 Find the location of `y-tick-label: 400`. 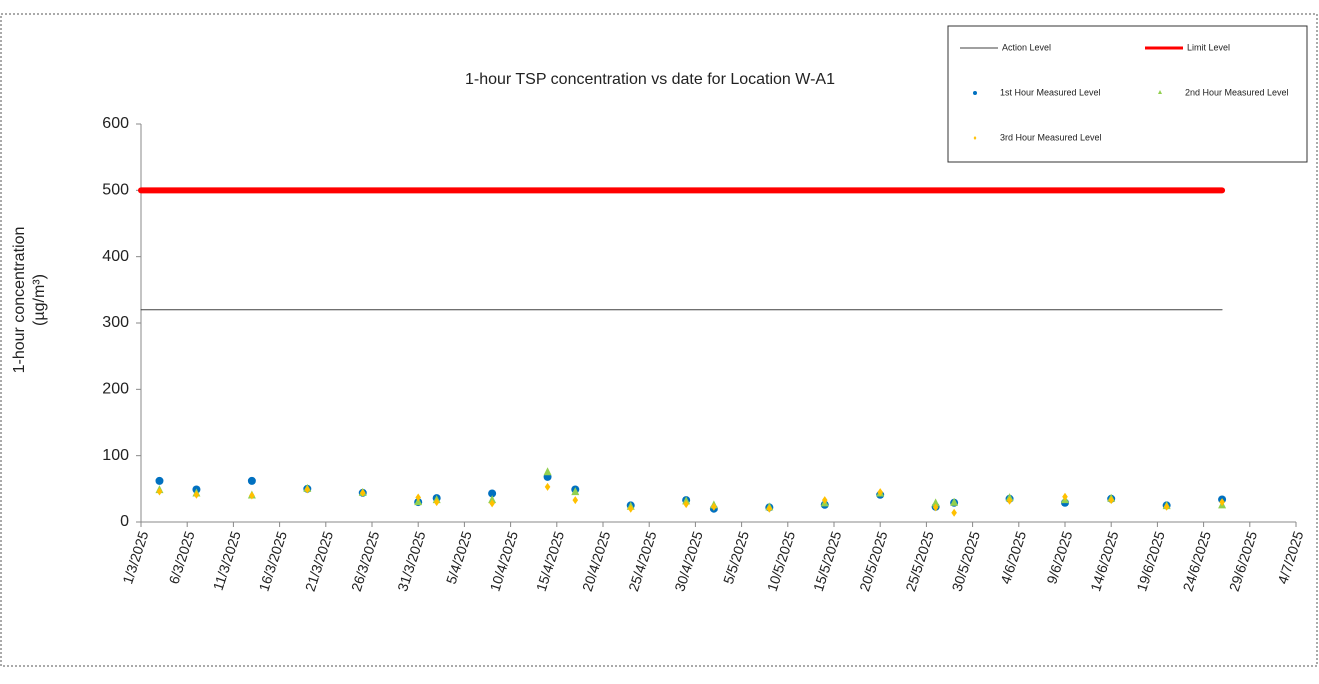

y-tick-label: 400 is located at coordinates (115, 256).